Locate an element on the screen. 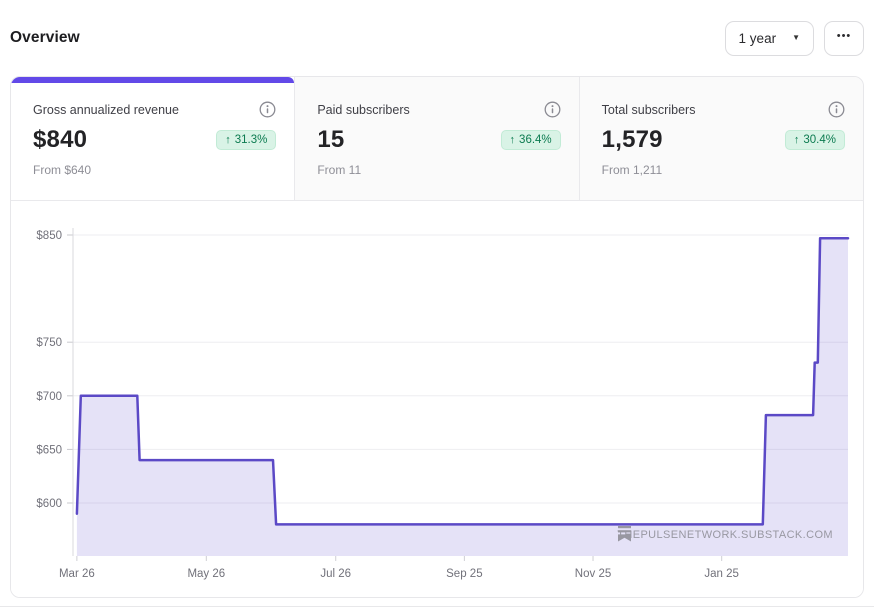  header-controls: 1 year ▼ ••• is located at coordinates (794, 38).